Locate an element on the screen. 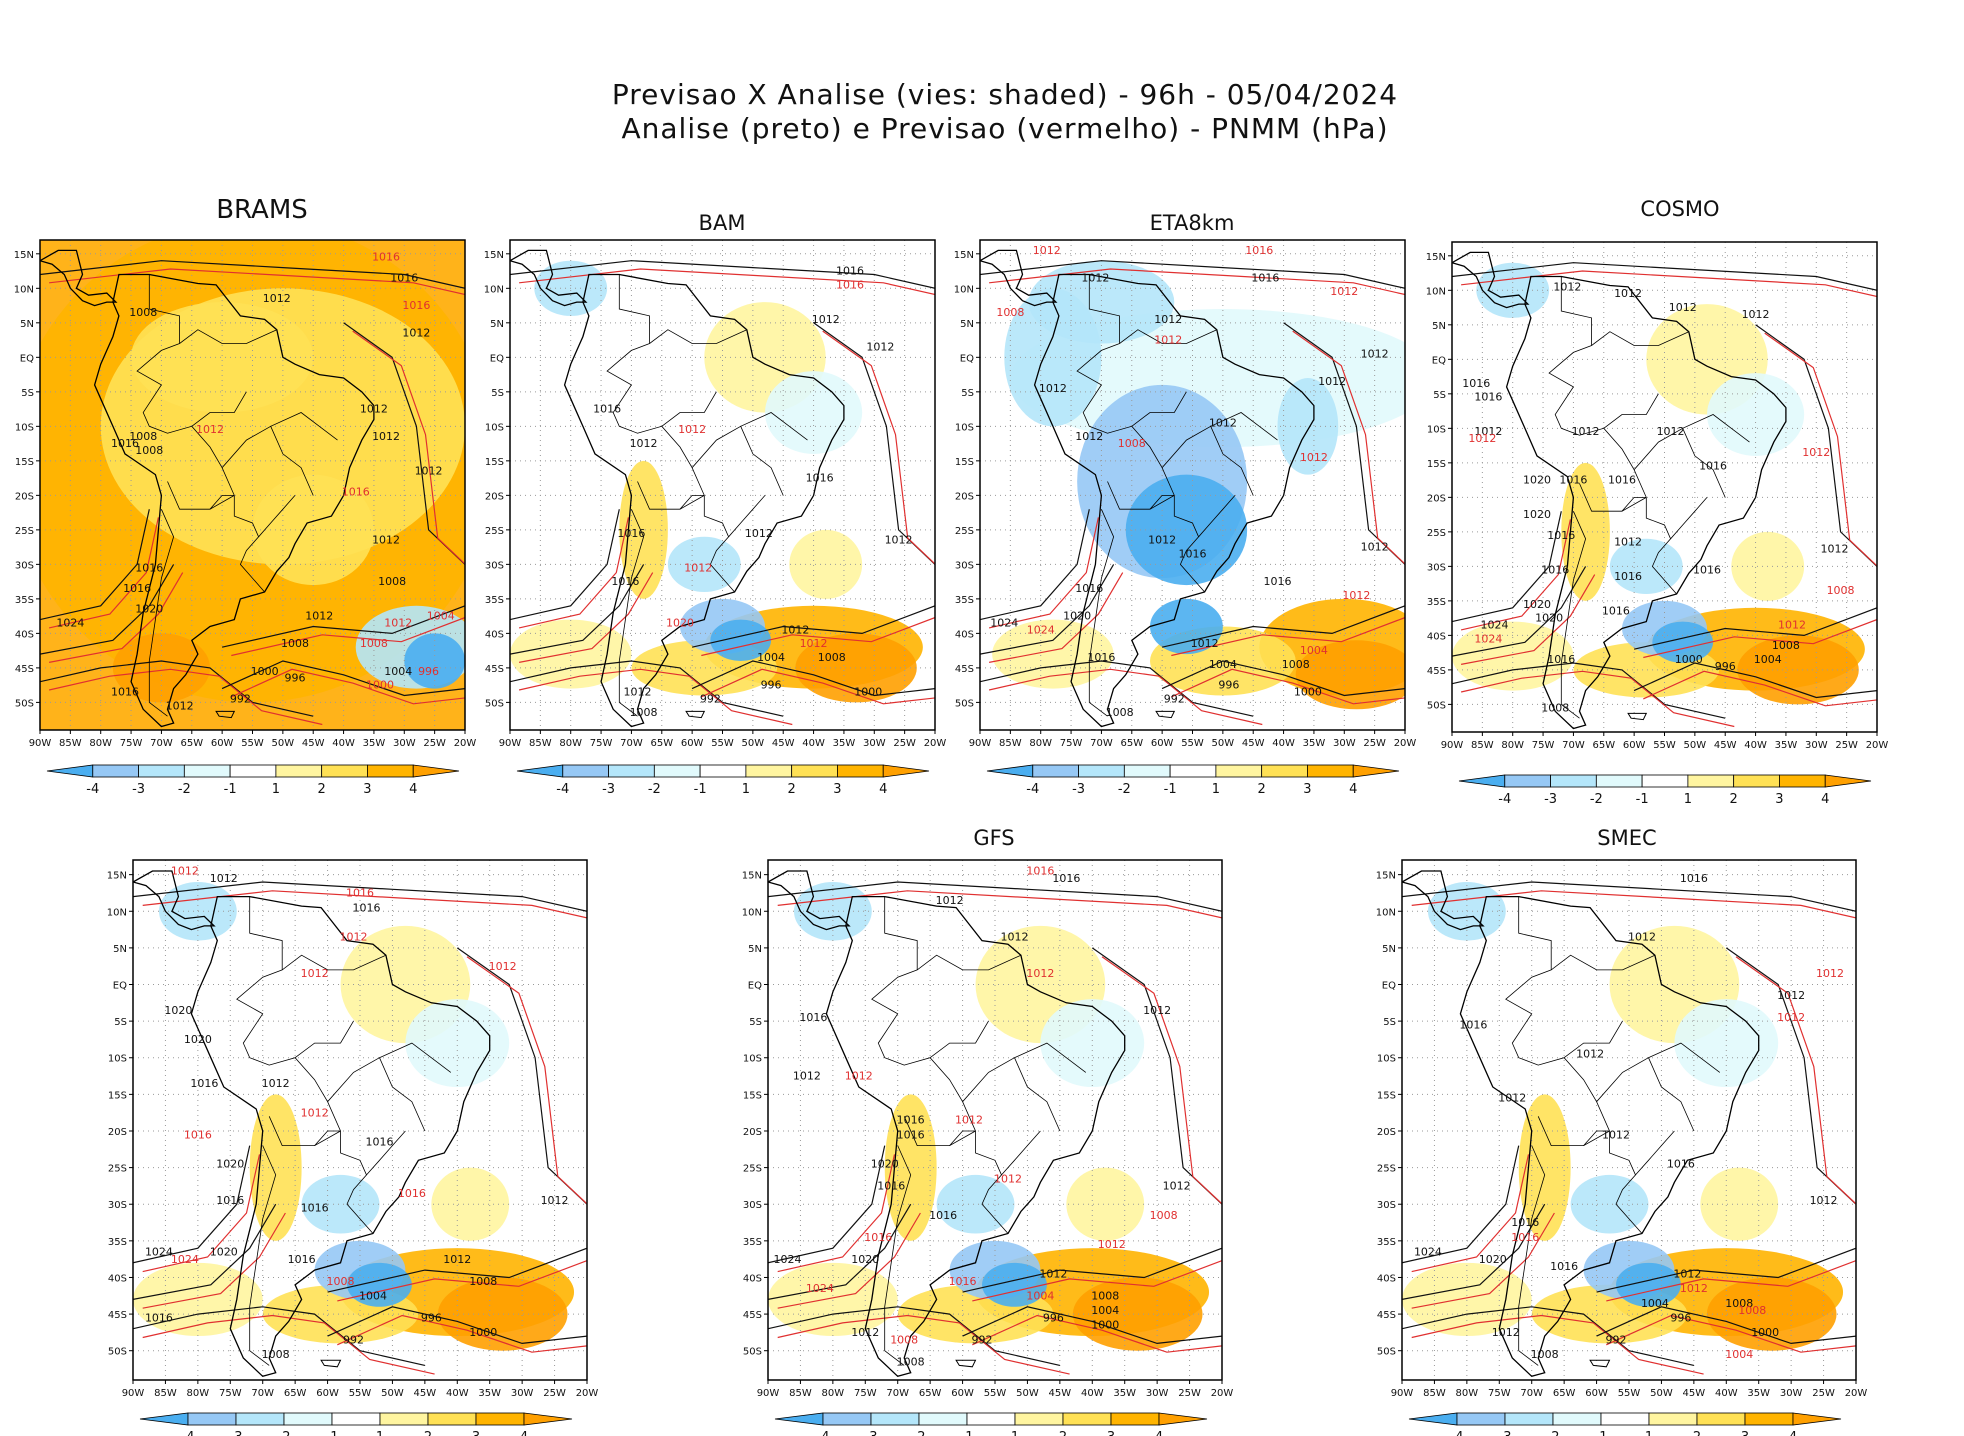 The image size is (1964, 1436). isobar-label: 1024 is located at coordinates (787, 1259).